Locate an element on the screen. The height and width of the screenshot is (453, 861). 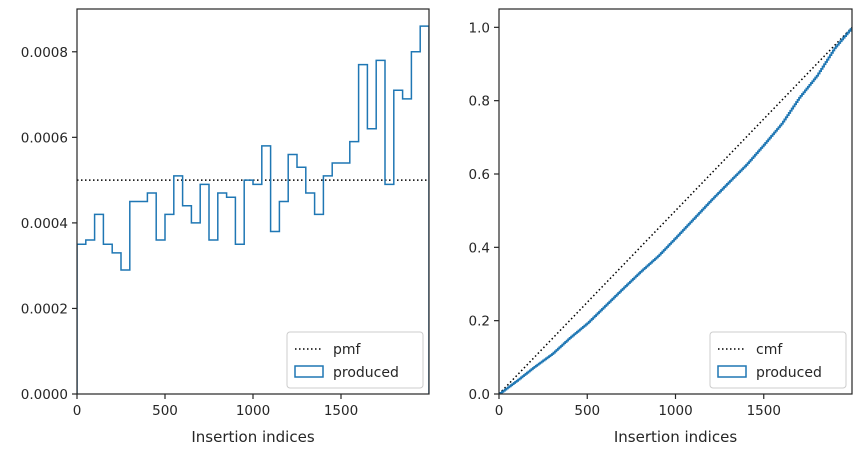
y-tick-label: 0.4 is located at coordinates (479, 248).